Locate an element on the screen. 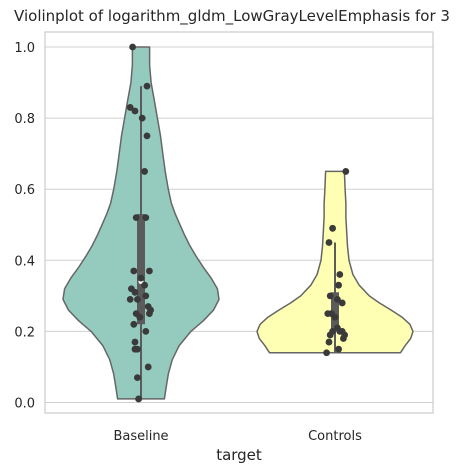 Image resolution: width=463 pixels, height=473 pixels. x-tick-label: Controls is located at coordinates (335, 436).